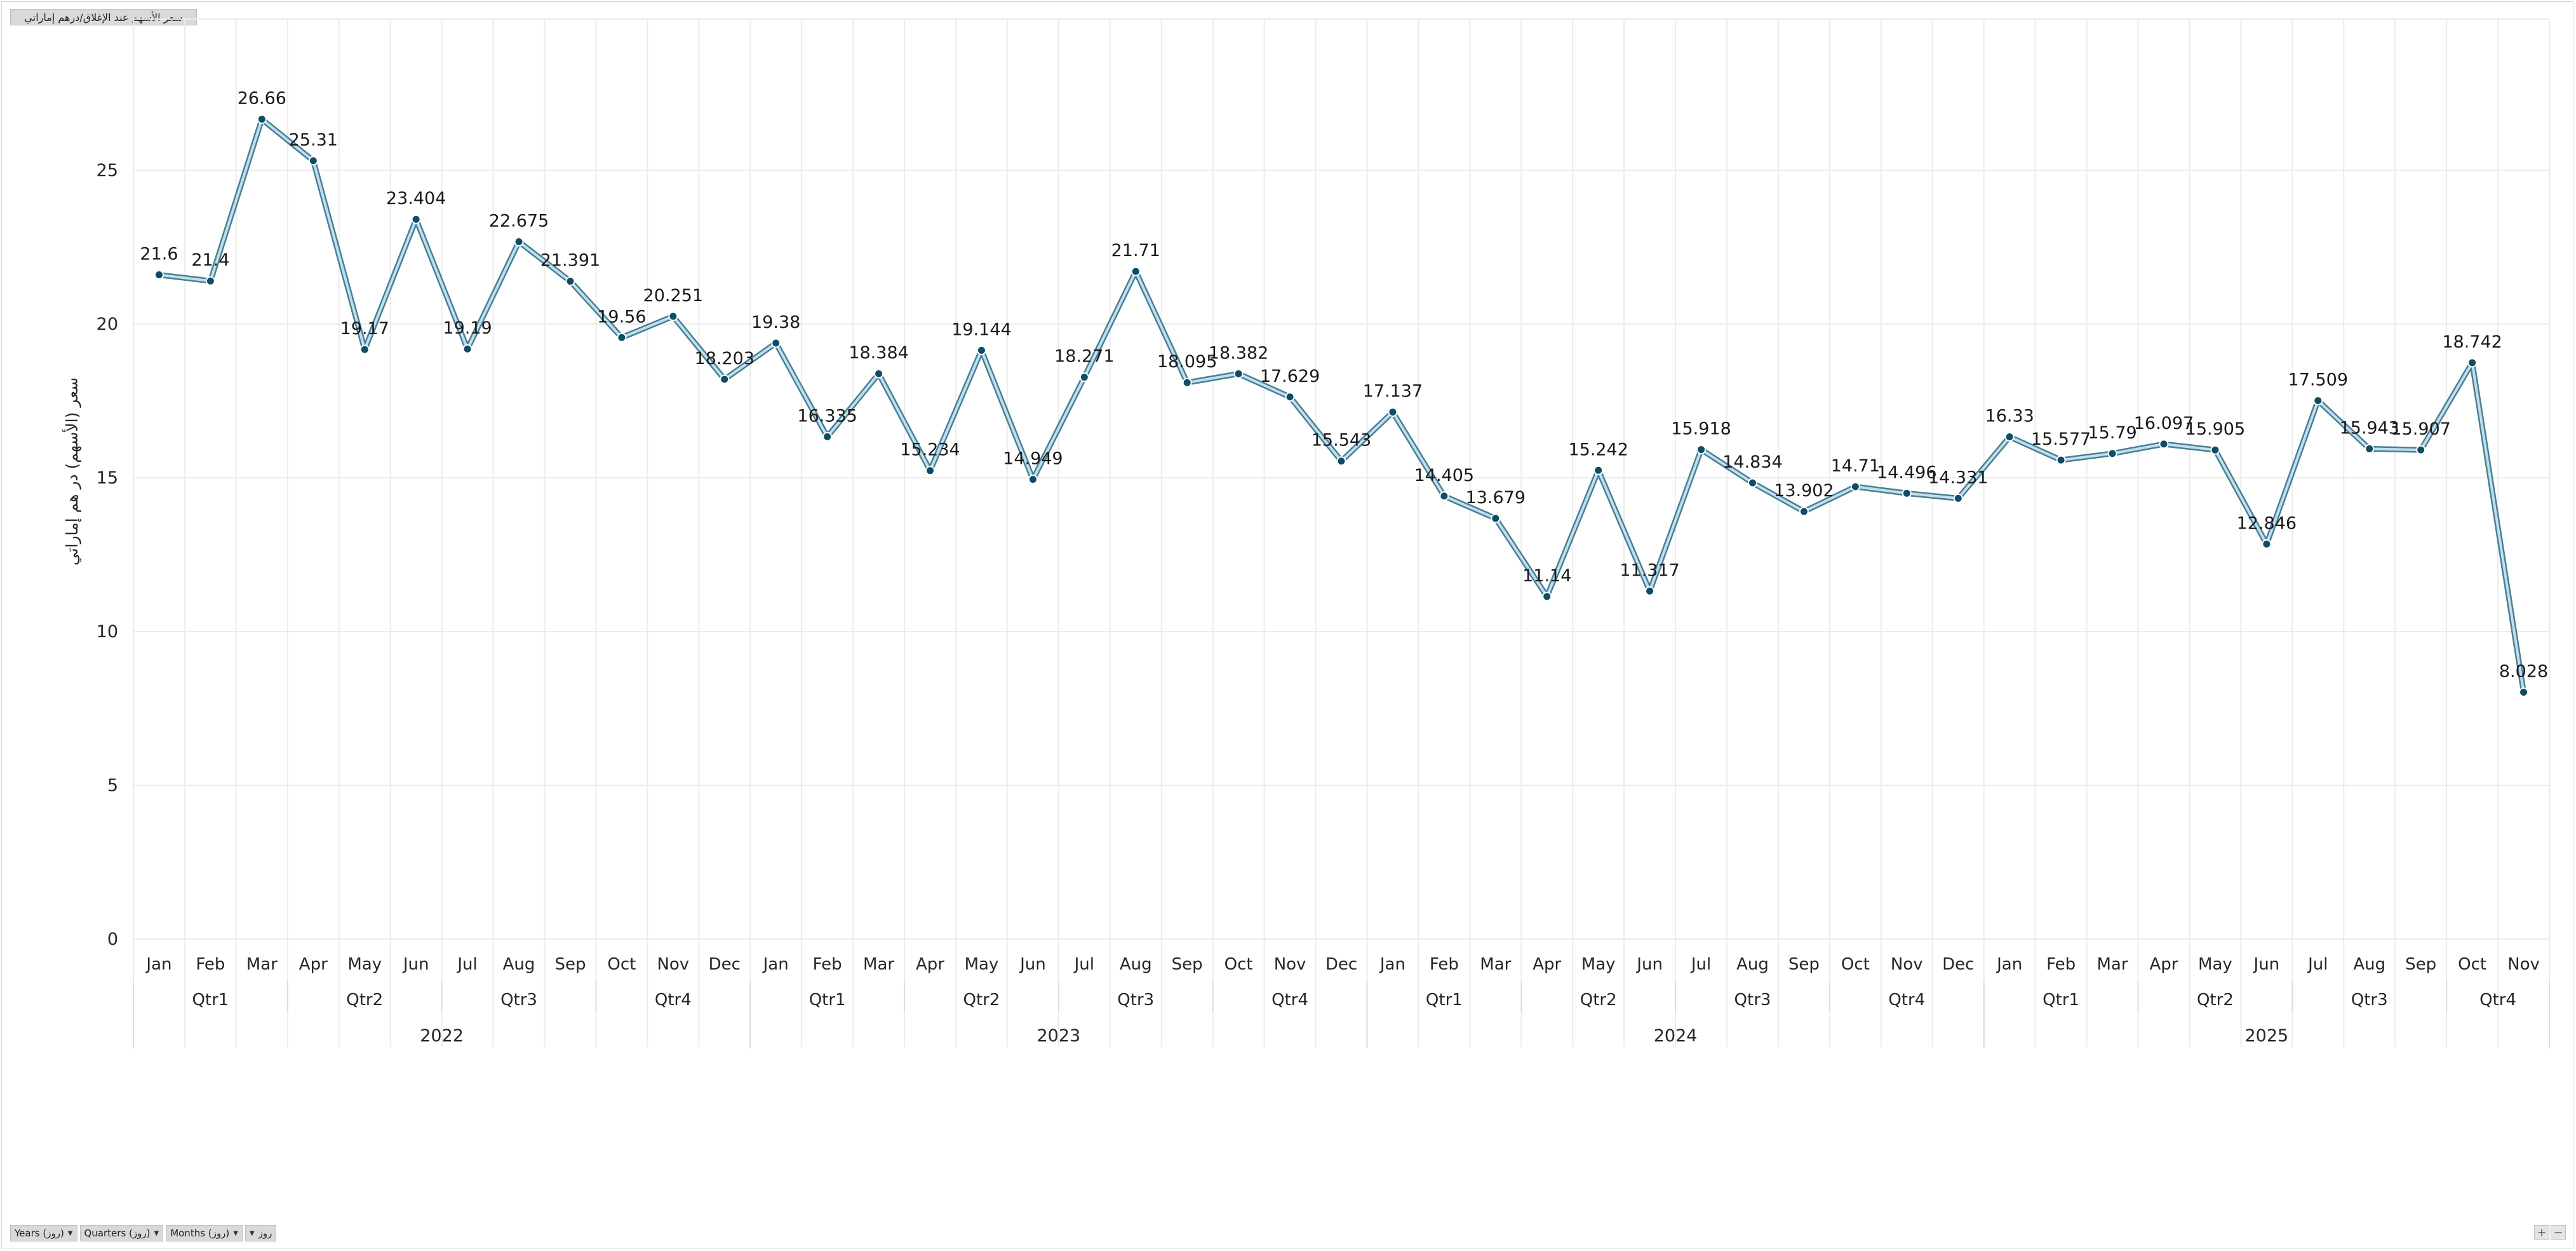 The height and width of the screenshot is (1251, 2576). What do you see at coordinates (107, 324) in the screenshot?
I see `y-tick-label: 20` at bounding box center [107, 324].